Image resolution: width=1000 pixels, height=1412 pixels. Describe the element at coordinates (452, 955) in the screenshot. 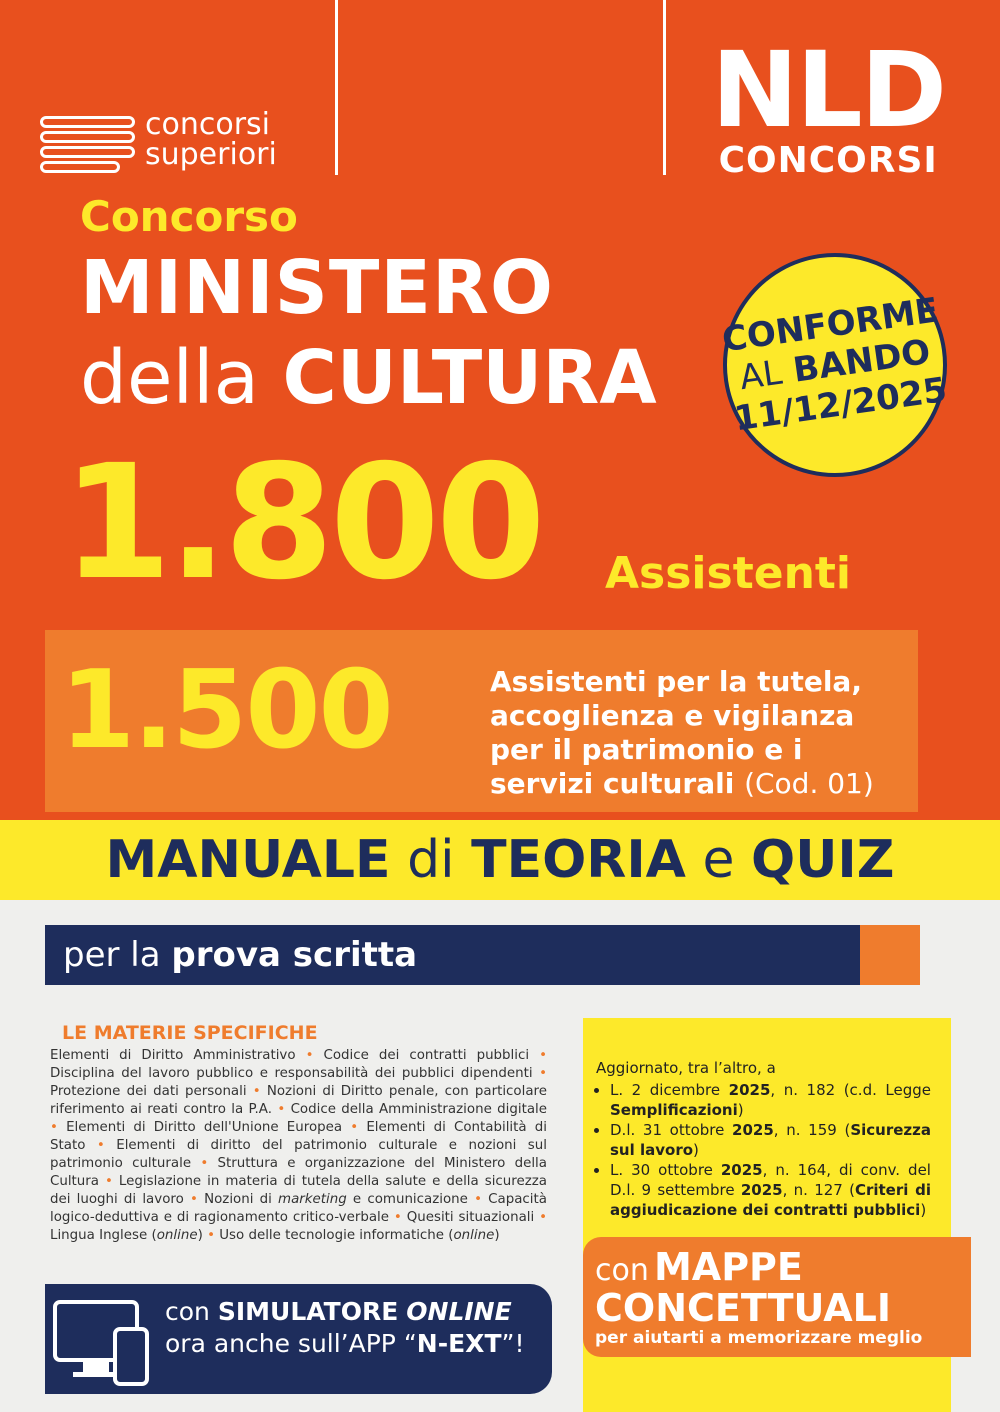

I see `subtitle-bar: per la prova scritta` at that location.